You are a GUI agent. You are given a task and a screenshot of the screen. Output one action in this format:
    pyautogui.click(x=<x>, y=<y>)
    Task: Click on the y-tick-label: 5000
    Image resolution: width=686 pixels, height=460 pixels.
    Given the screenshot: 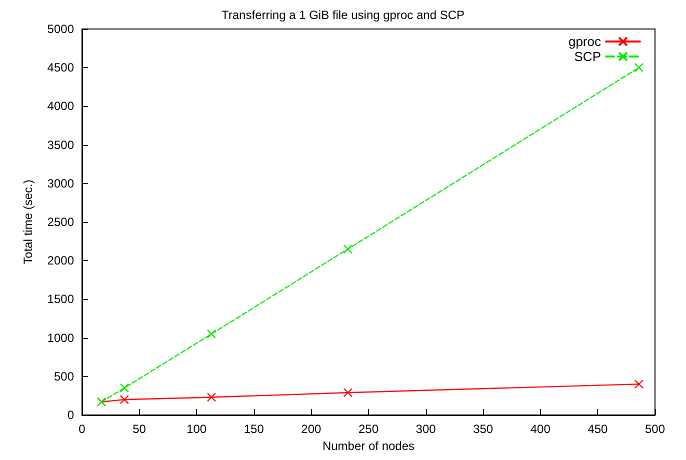 What is the action you would take?
    pyautogui.click(x=60, y=29)
    